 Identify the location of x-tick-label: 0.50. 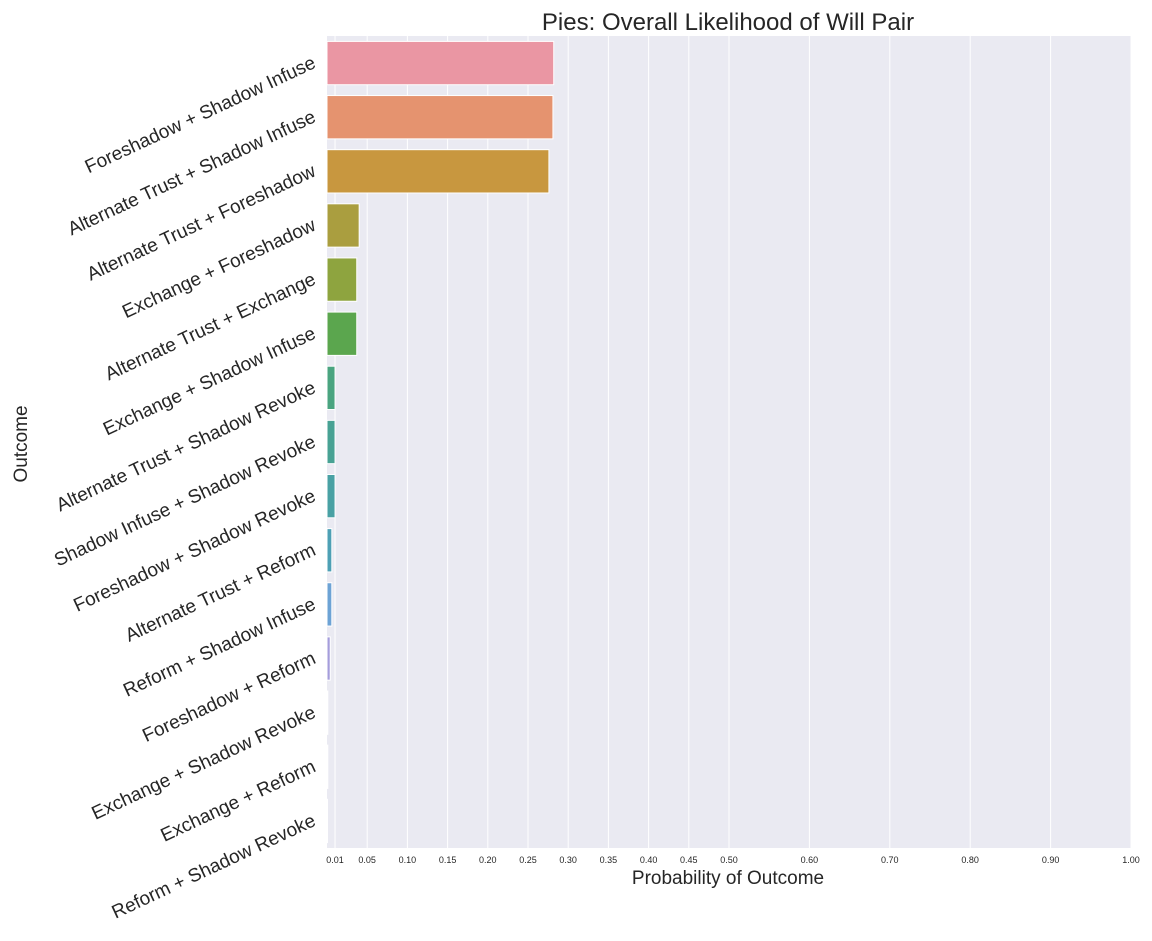
(729, 860).